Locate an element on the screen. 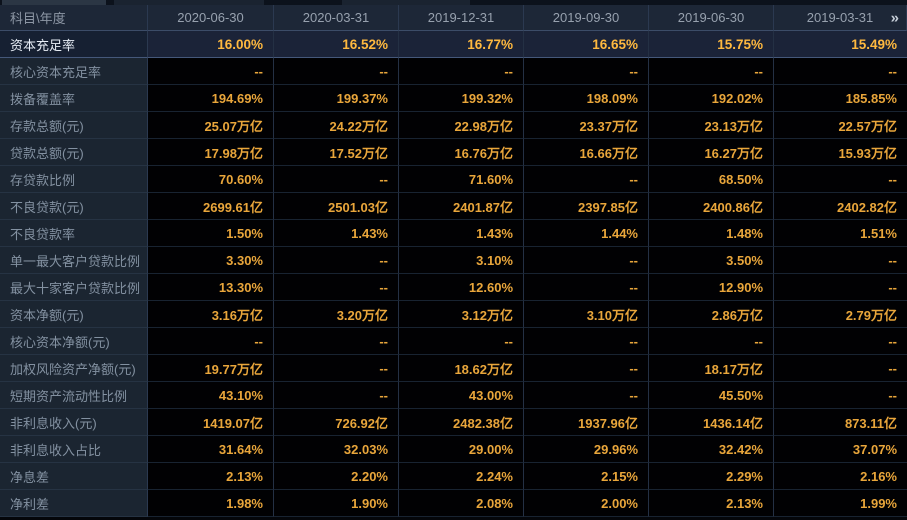 Image resolution: width=907 pixels, height=520 pixels. value-cell: 16.76万亿 is located at coordinates (461, 152).